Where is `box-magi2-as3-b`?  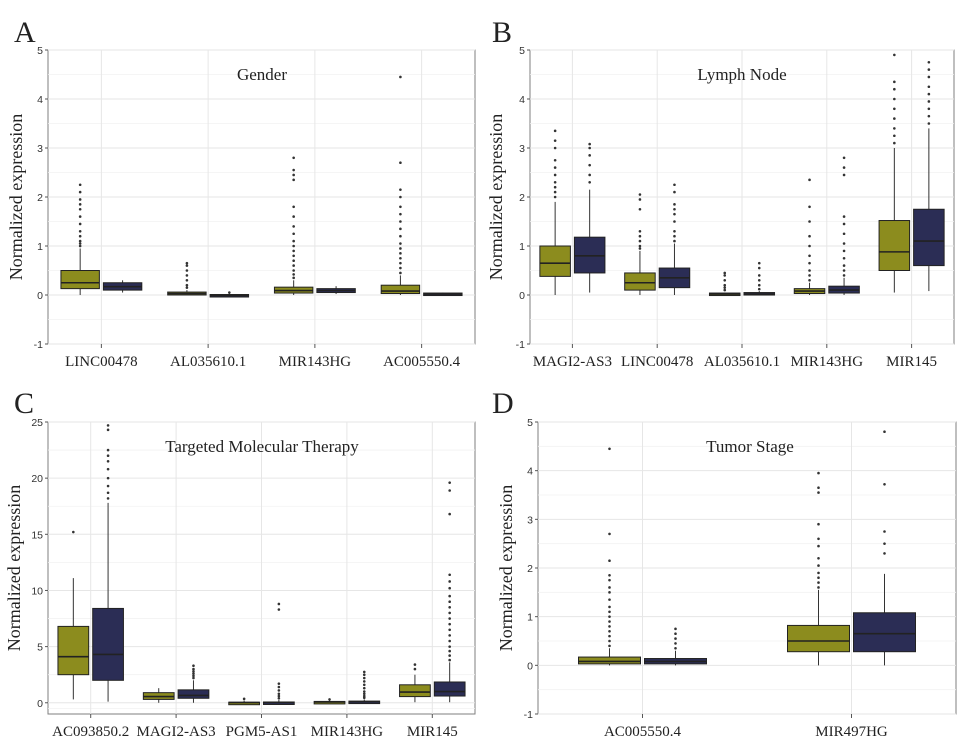 box-magi2-as3-b is located at coordinates (589, 217).